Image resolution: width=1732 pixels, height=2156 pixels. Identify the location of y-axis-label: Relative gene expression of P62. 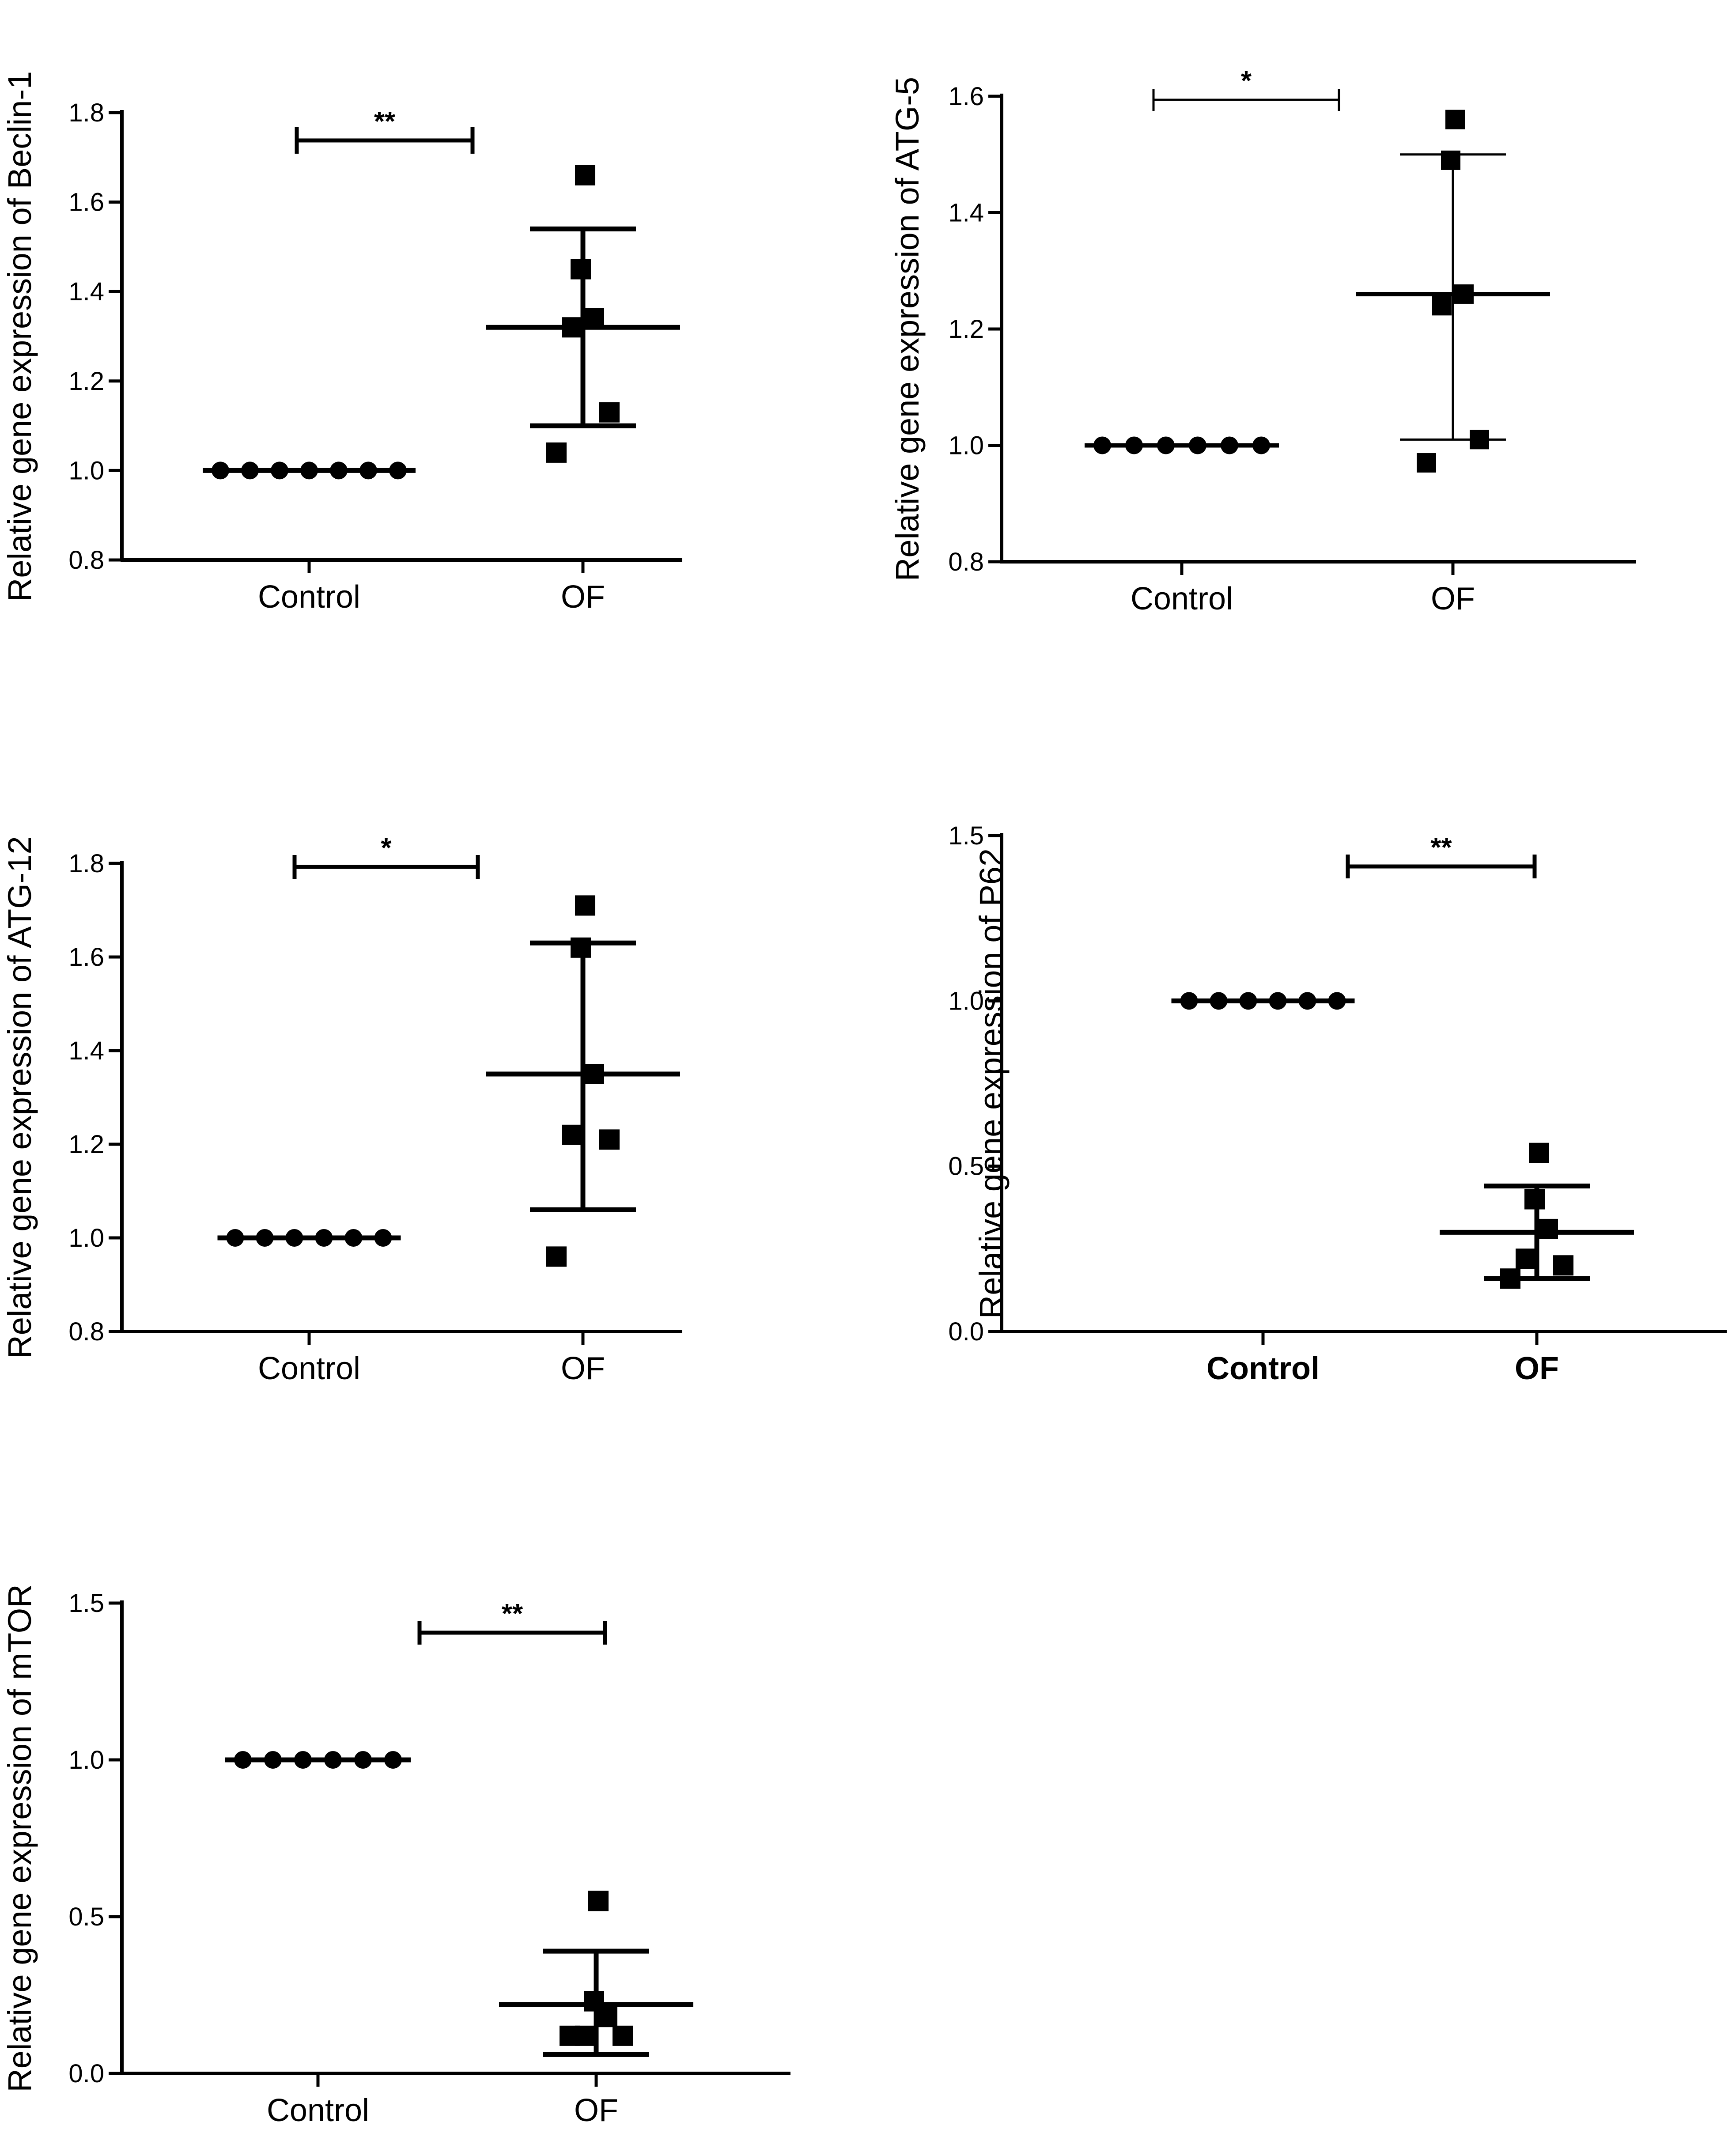
(991, 1083).